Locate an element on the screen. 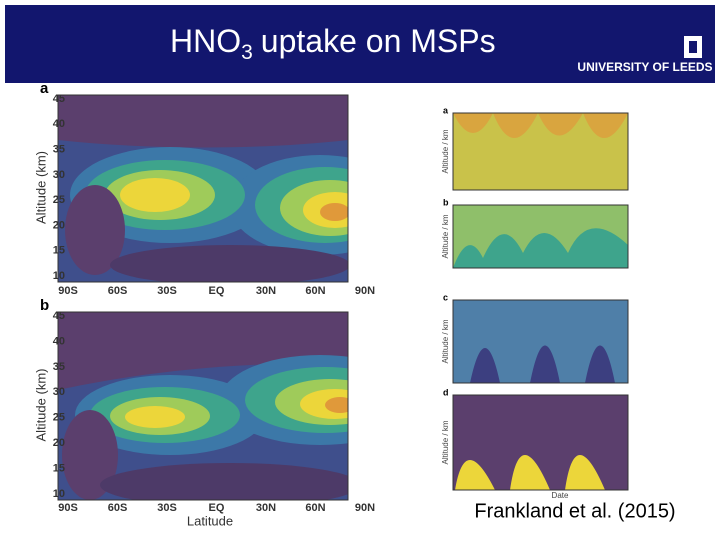  x-axis-label: Latitude is located at coordinates (210, 520).